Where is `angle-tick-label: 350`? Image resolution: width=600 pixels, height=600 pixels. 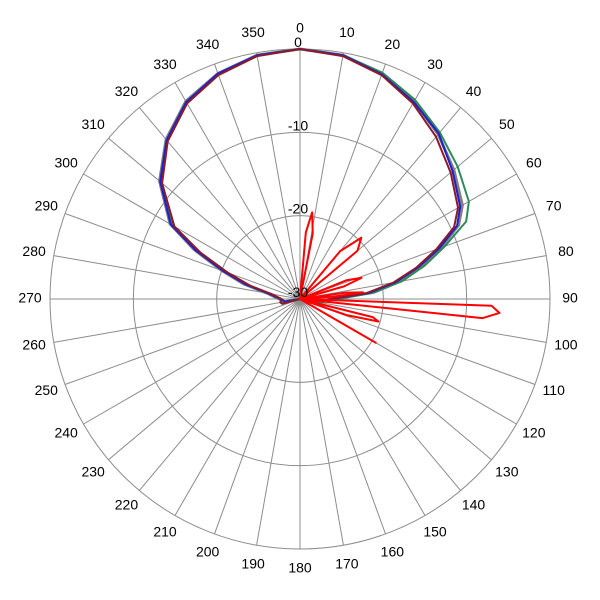
angle-tick-label: 350 is located at coordinates (253, 32).